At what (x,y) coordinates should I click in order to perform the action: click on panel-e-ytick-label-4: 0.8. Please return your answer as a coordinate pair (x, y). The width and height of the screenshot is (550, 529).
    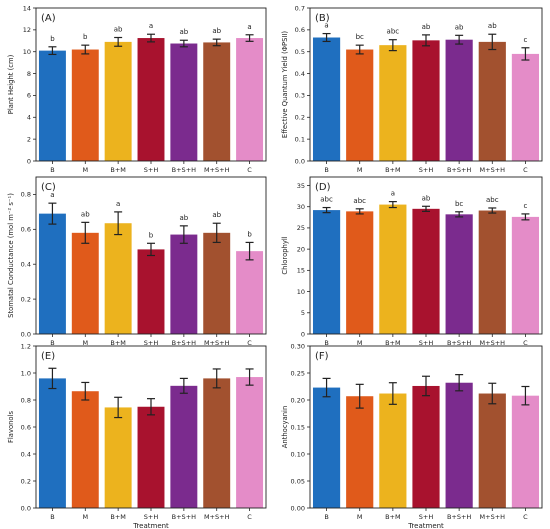
    Looking at the image, I should click on (26, 400).